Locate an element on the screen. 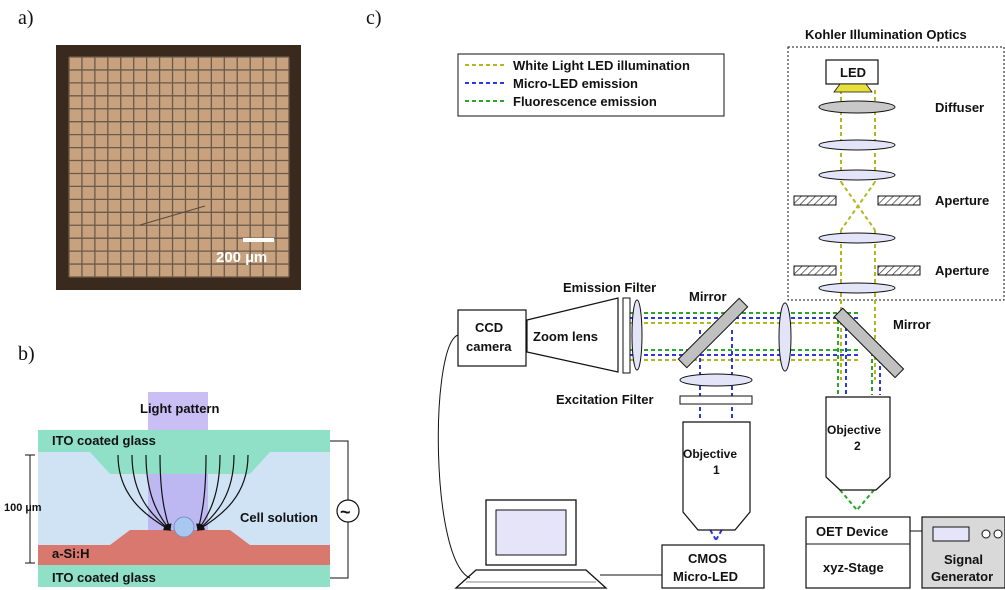  signal-generator-label-1: Signal is located at coordinates (963, 559).